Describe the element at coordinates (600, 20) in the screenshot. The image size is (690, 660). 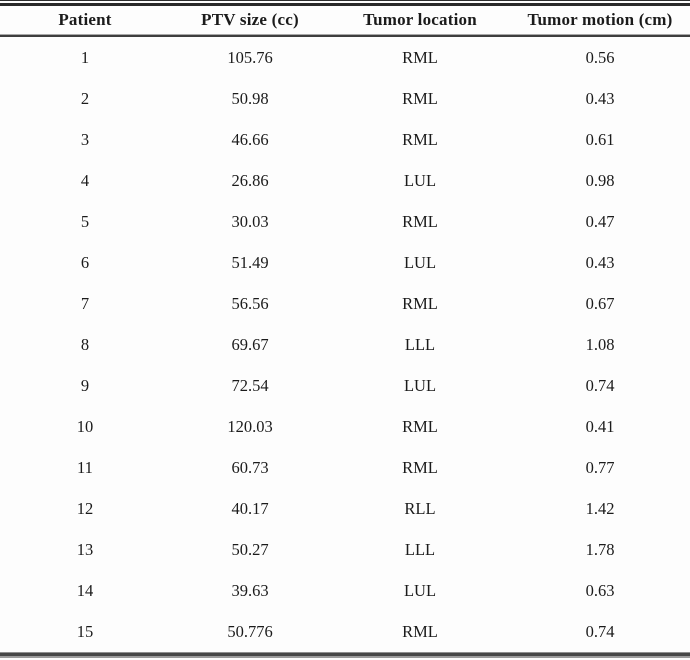
I see `column-header-tumor-motion: Tumor motion (cm)` at that location.